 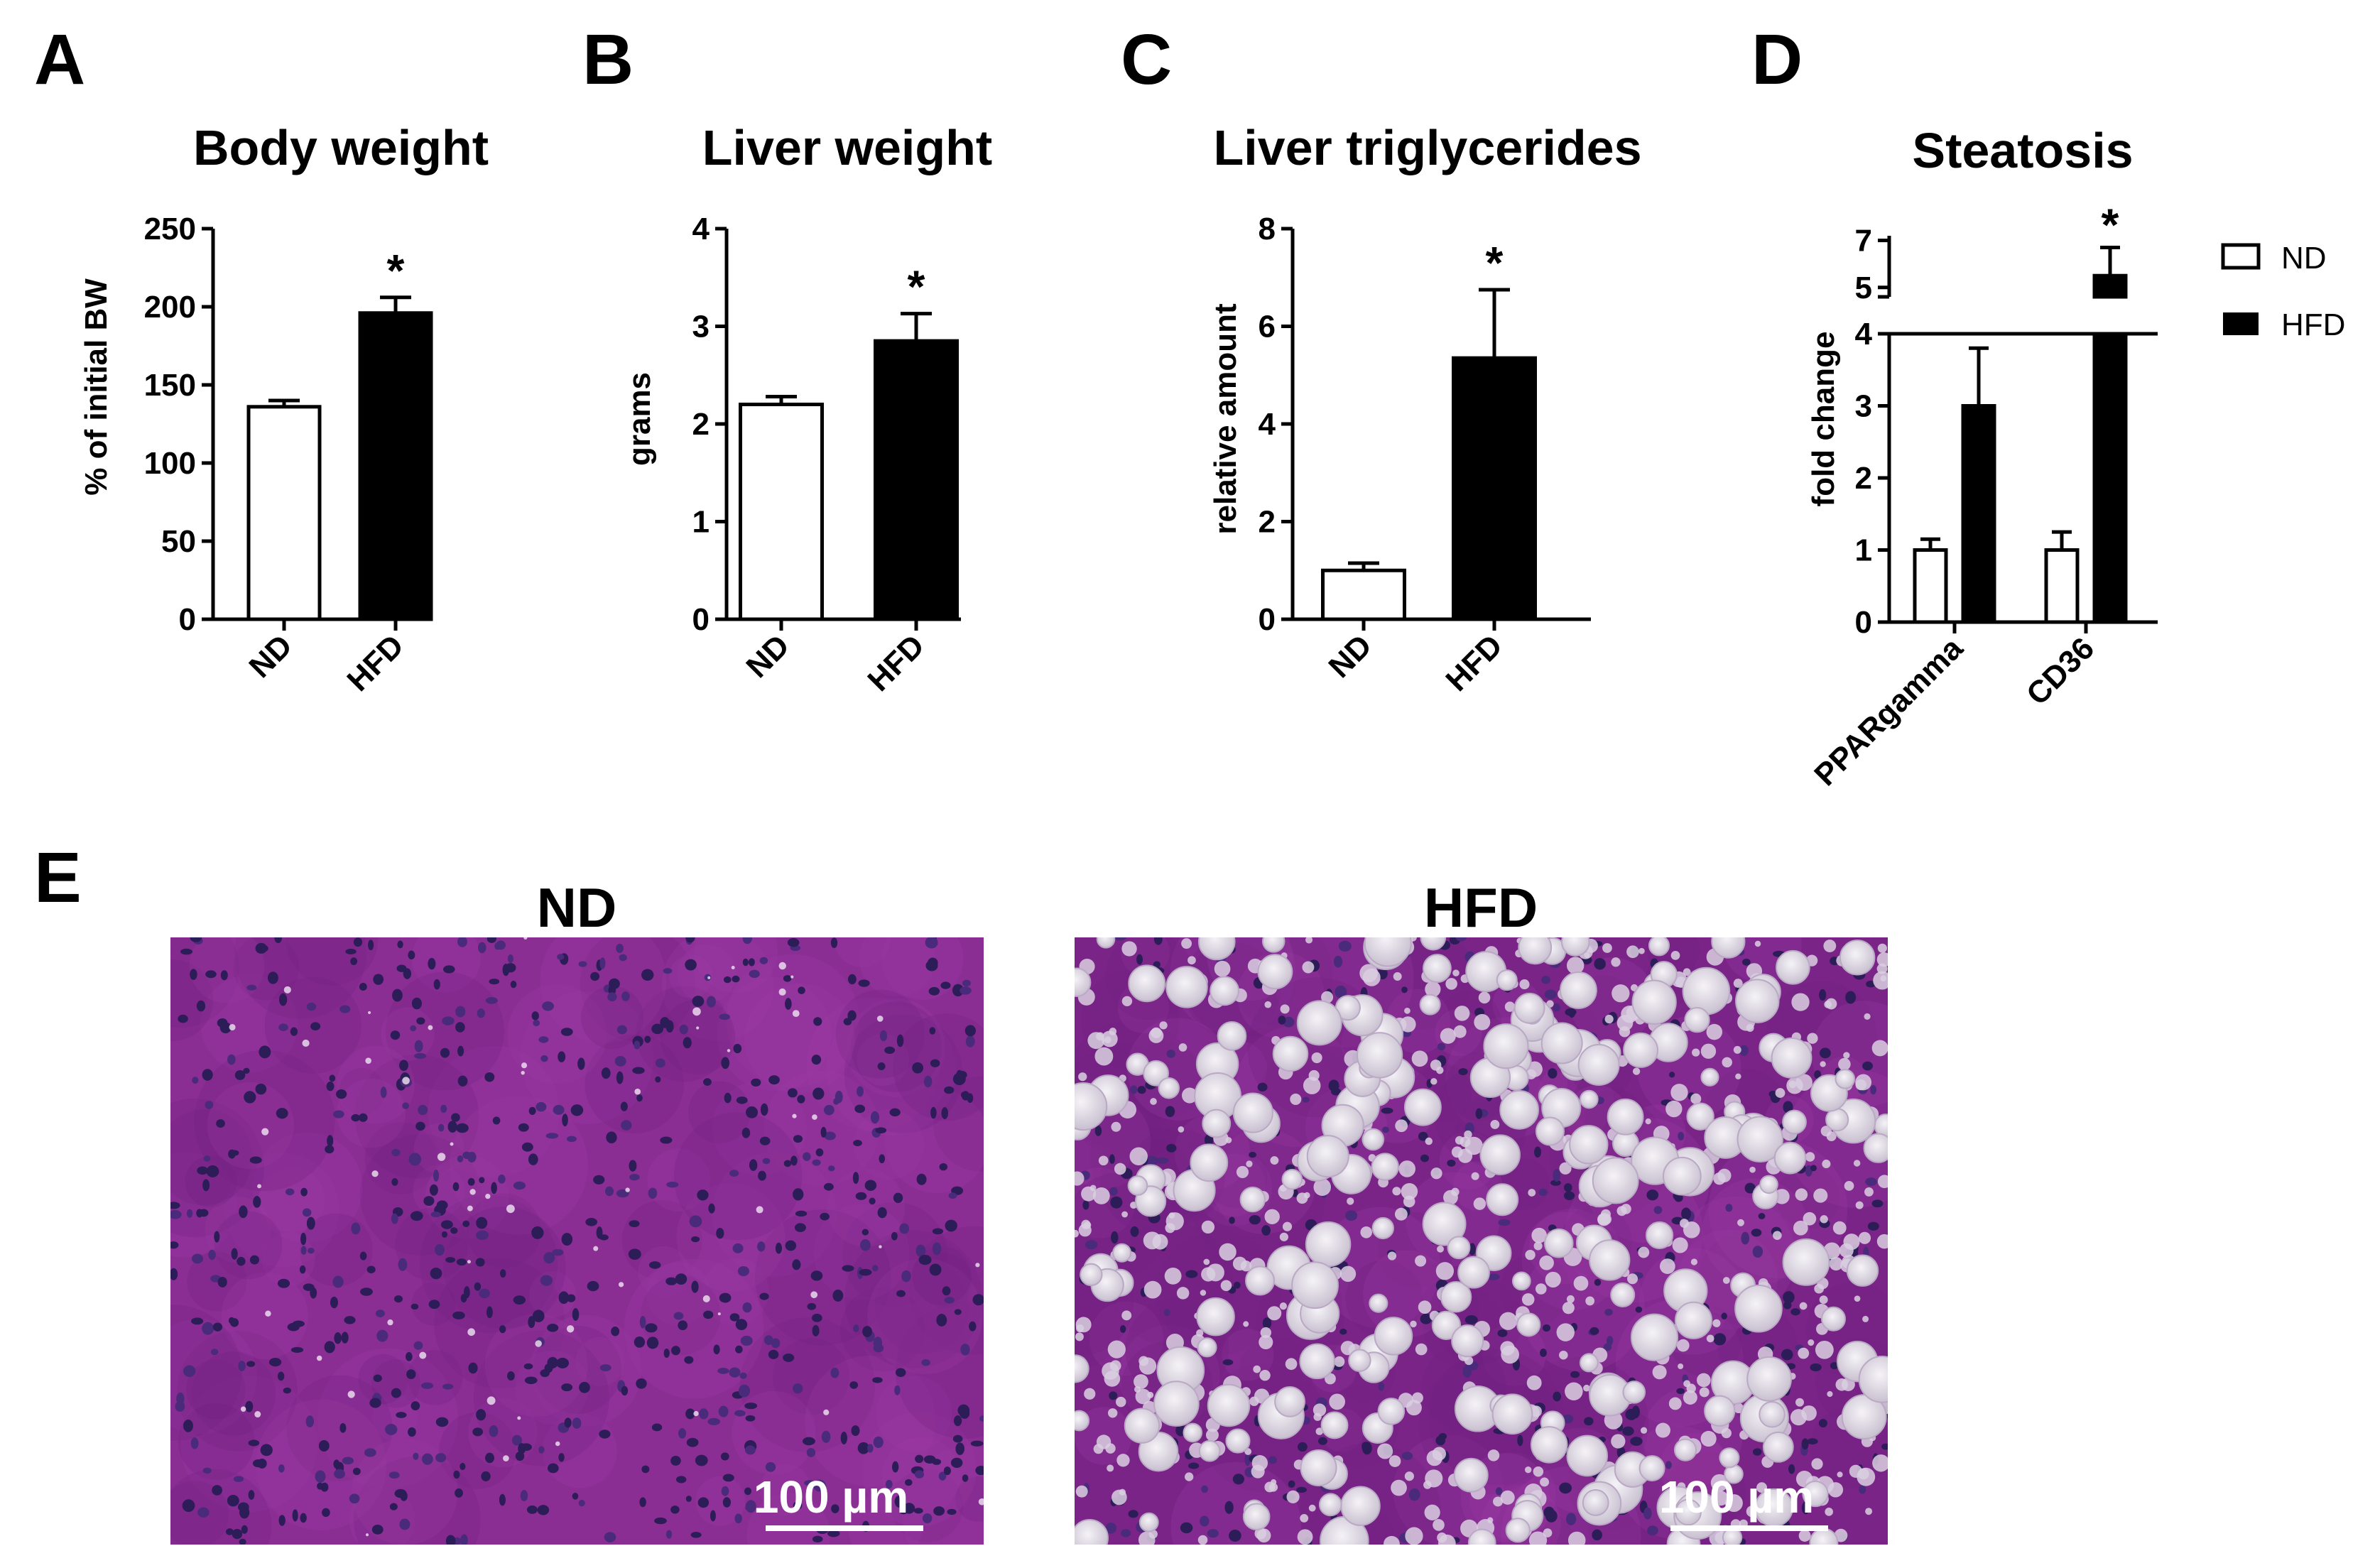 What do you see at coordinates (577, 1210) in the screenshot?
I see `micrograph-nd-panel: ND 100 µm` at bounding box center [577, 1210].